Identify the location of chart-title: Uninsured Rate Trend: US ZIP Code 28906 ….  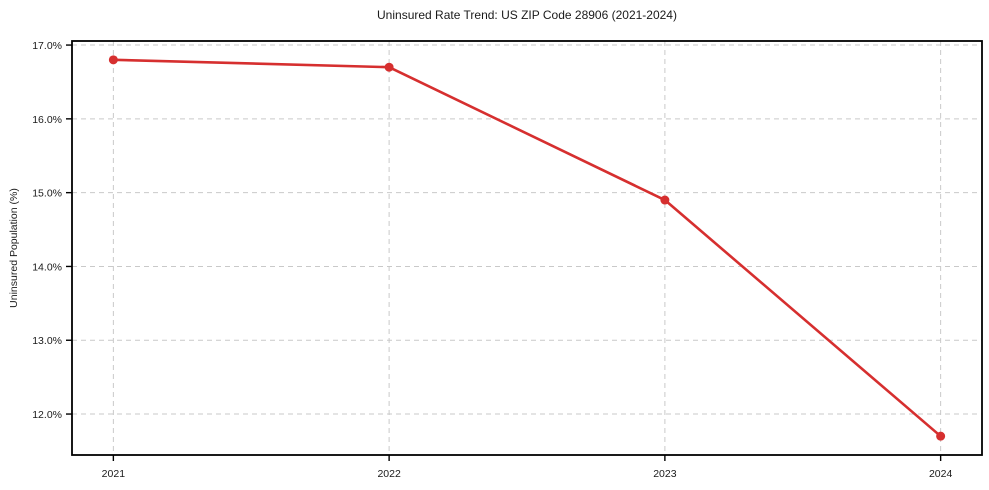
(527, 15).